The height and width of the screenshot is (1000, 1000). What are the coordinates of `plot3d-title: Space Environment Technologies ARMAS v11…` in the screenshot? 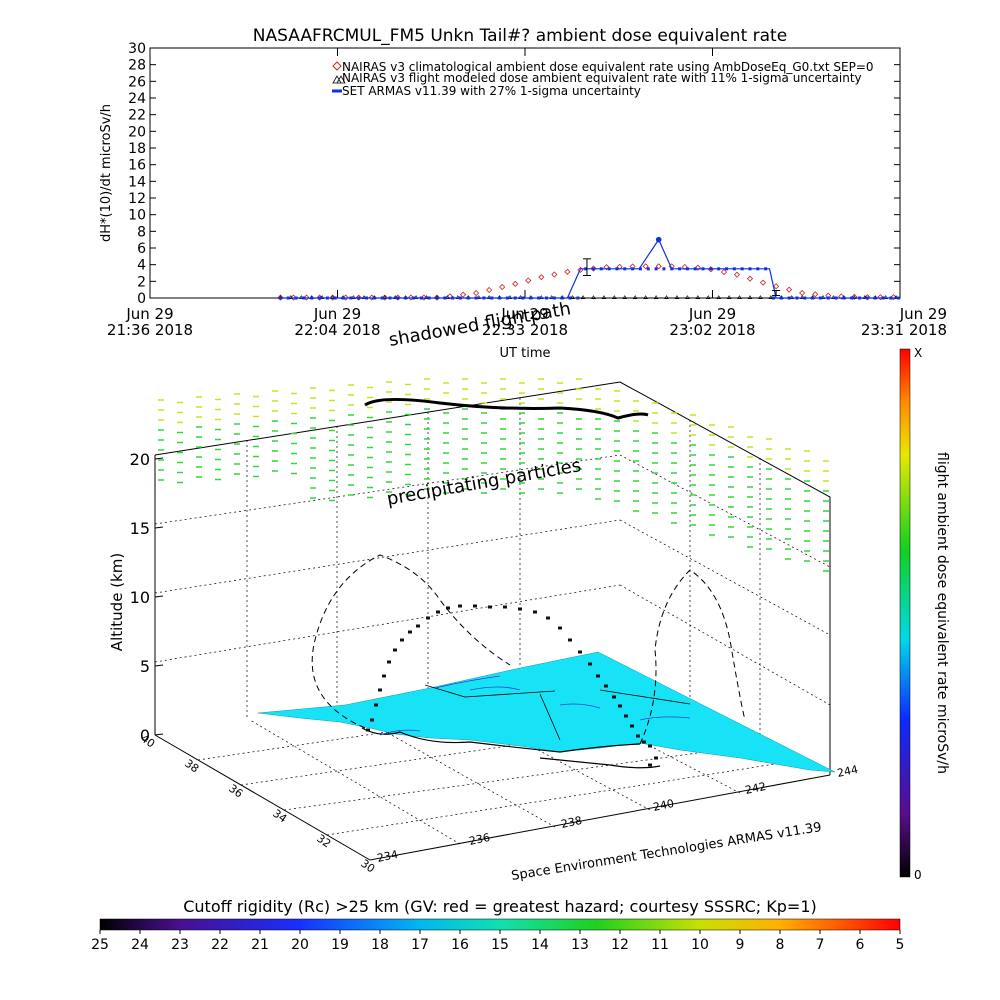 It's located at (666, 852).